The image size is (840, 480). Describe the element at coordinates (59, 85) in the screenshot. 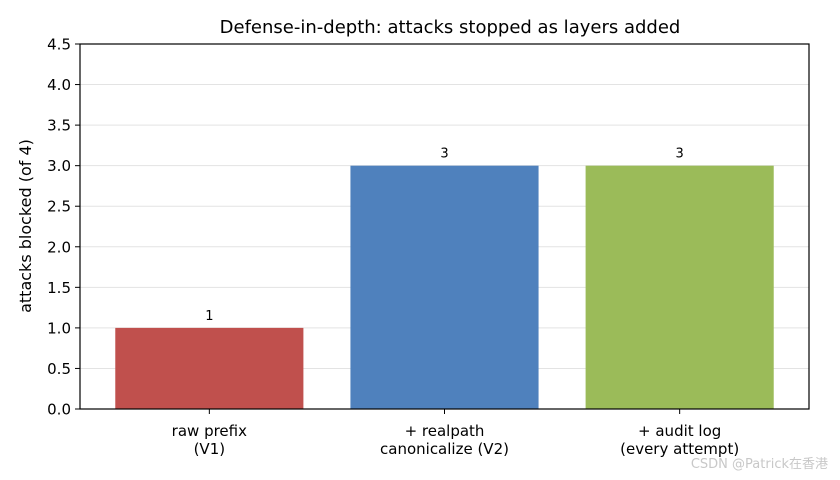

I see `y-tick-label: 4.0` at that location.